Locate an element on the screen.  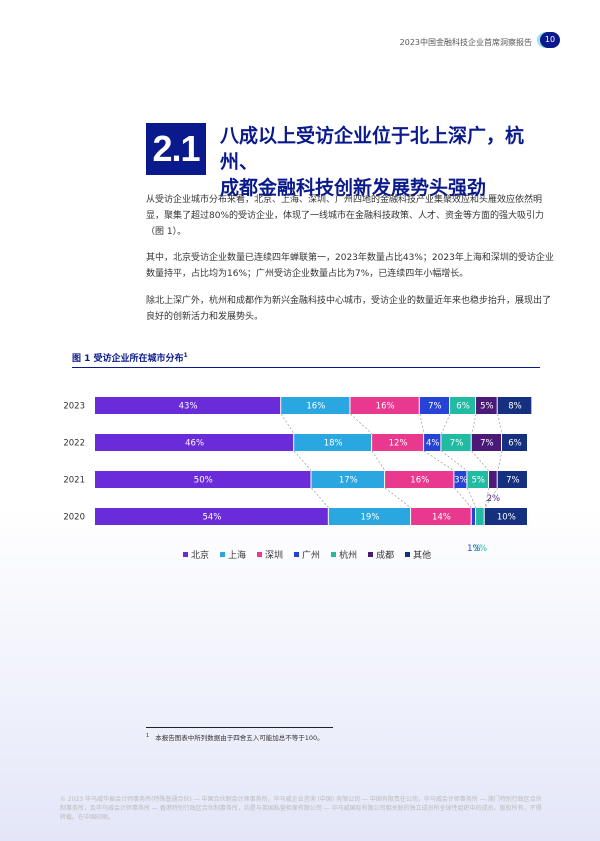
legend-item: 北京 is located at coordinates (196, 554).